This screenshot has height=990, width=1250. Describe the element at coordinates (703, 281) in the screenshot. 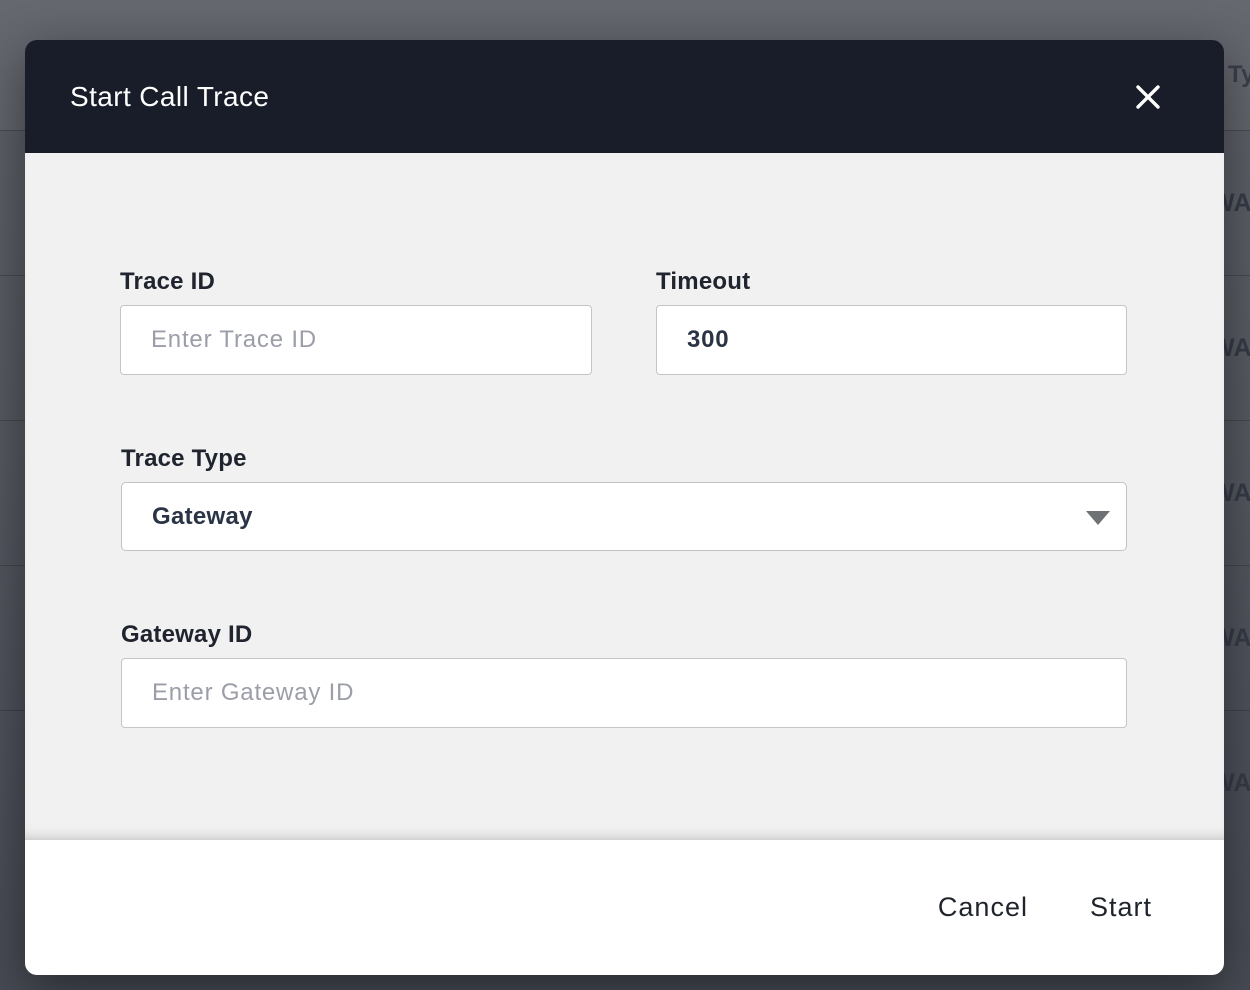

I see `timeout-label: Timeout` at that location.